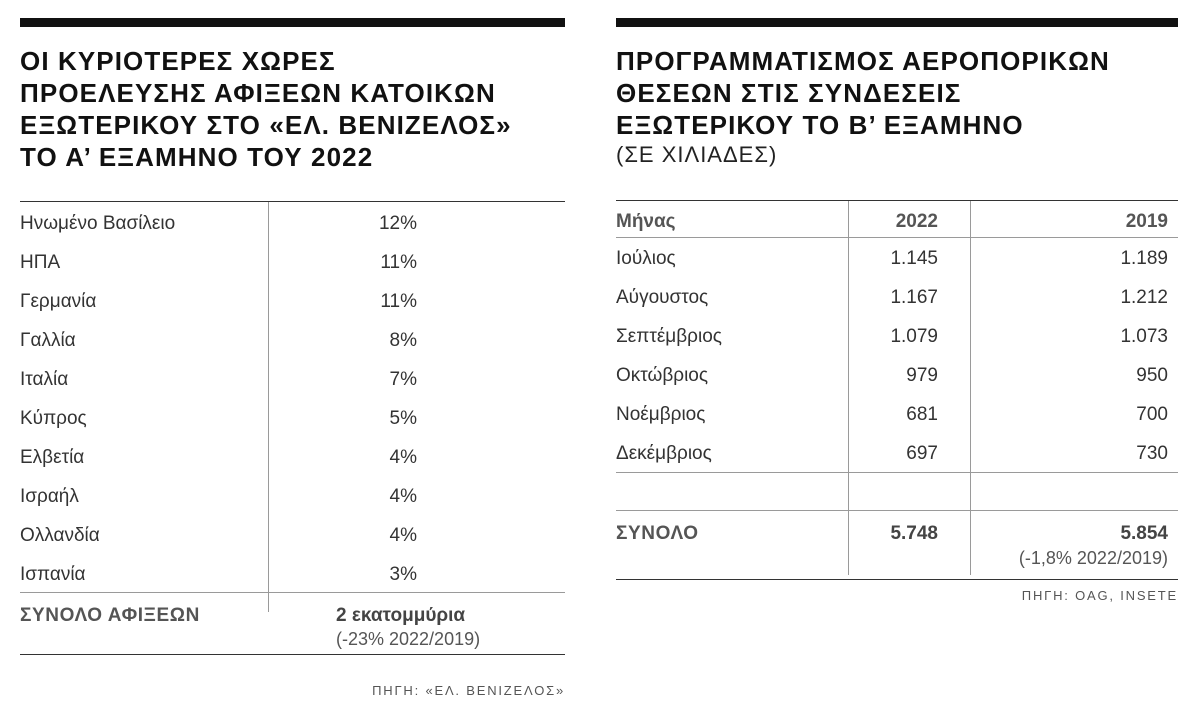 Image resolution: width=1200 pixels, height=714 pixels. What do you see at coordinates (403, 418) in the screenshot?
I see `share-cell: 5%` at bounding box center [403, 418].